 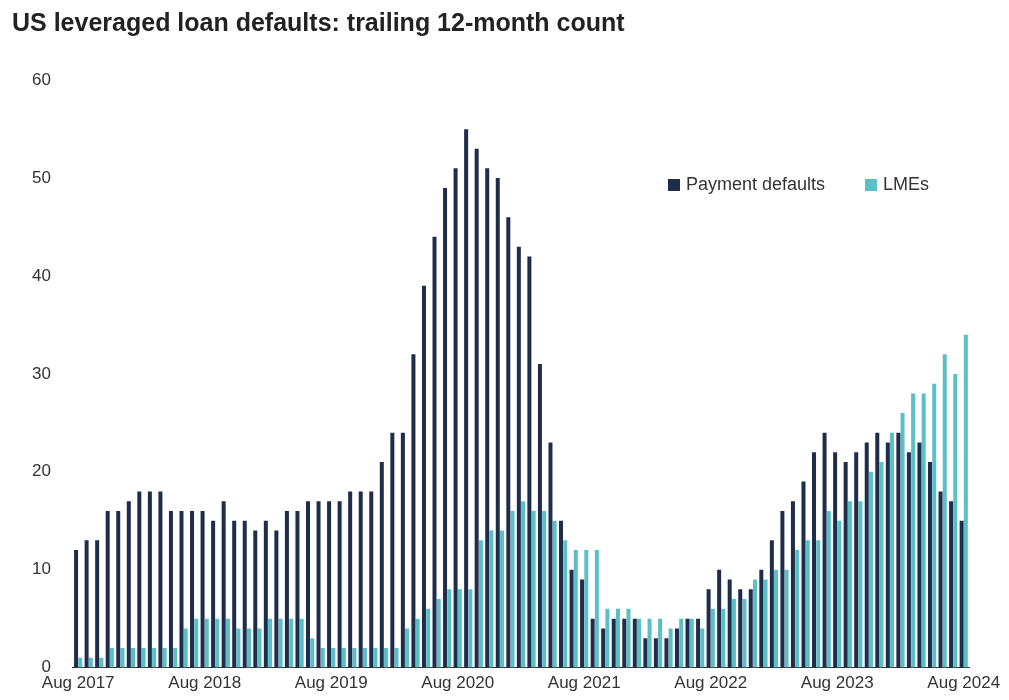 I want to click on x-tick-label: Aug 2018, so click(x=205, y=683).